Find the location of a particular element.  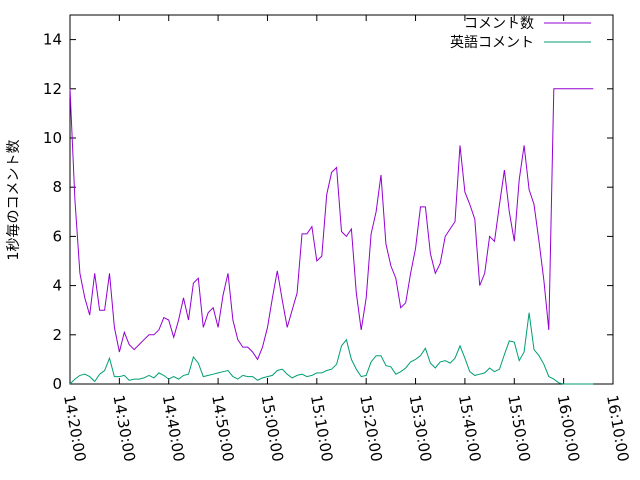

y-tick-label: 10 is located at coordinates (52, 138).